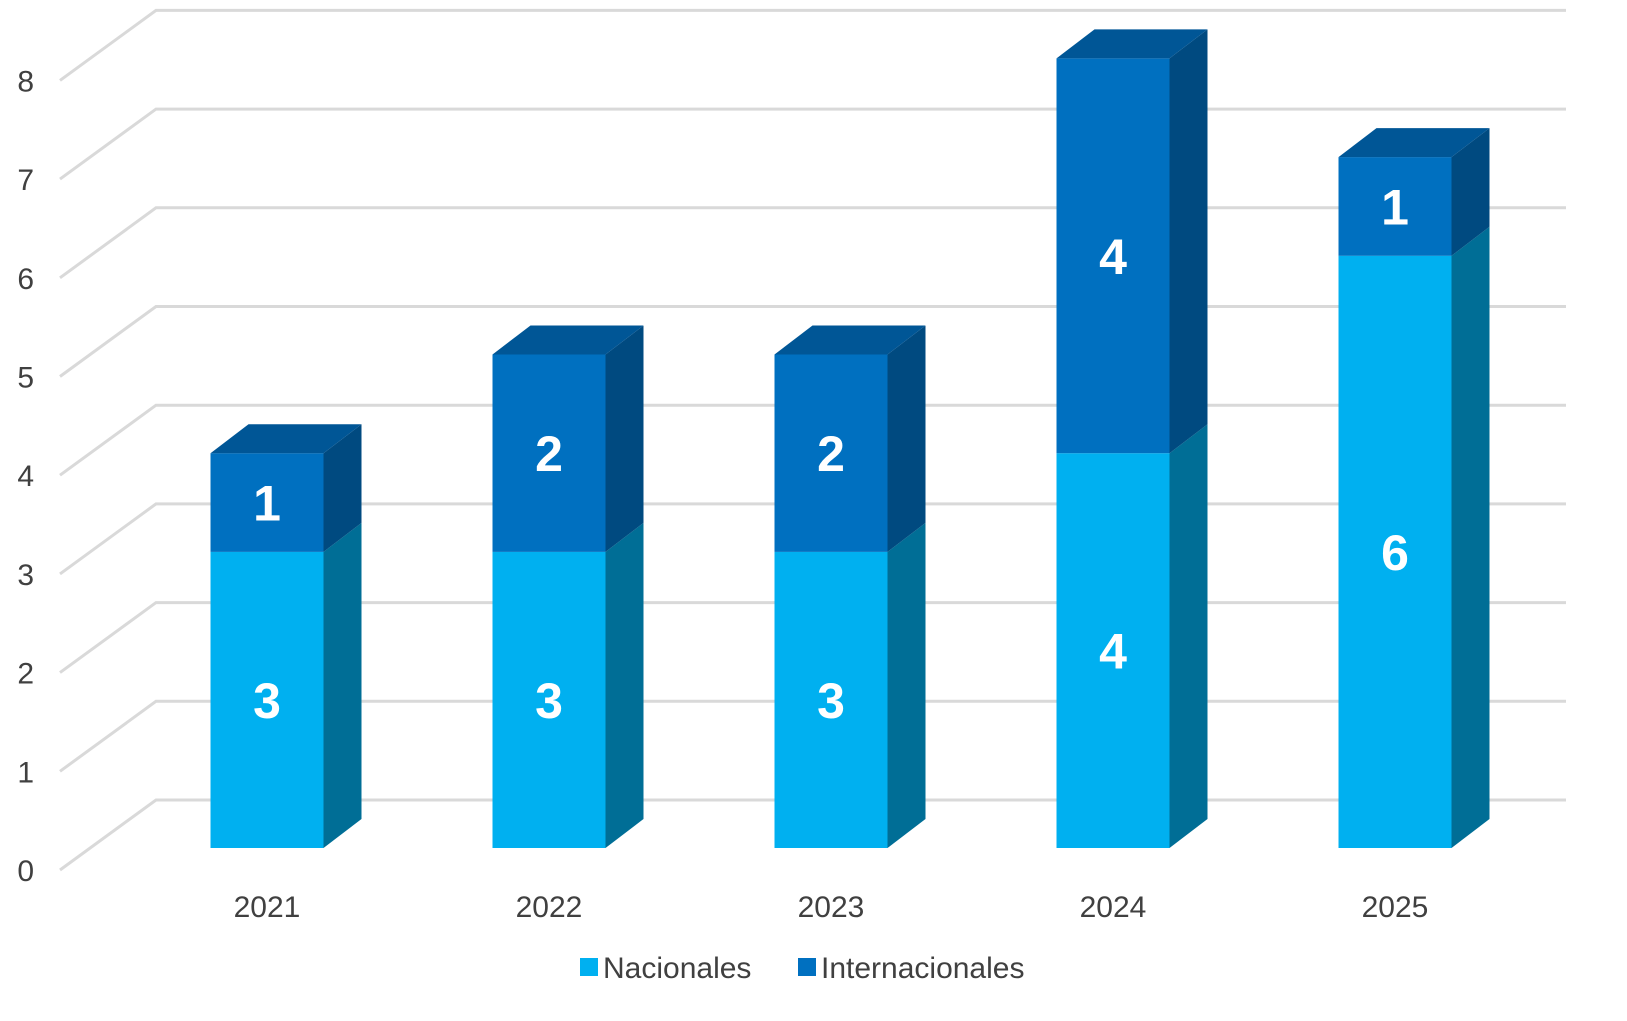 This screenshot has height=1021, width=1627. Describe the element at coordinates (25, 674) in the screenshot. I see `y-tick-label: 2` at that location.